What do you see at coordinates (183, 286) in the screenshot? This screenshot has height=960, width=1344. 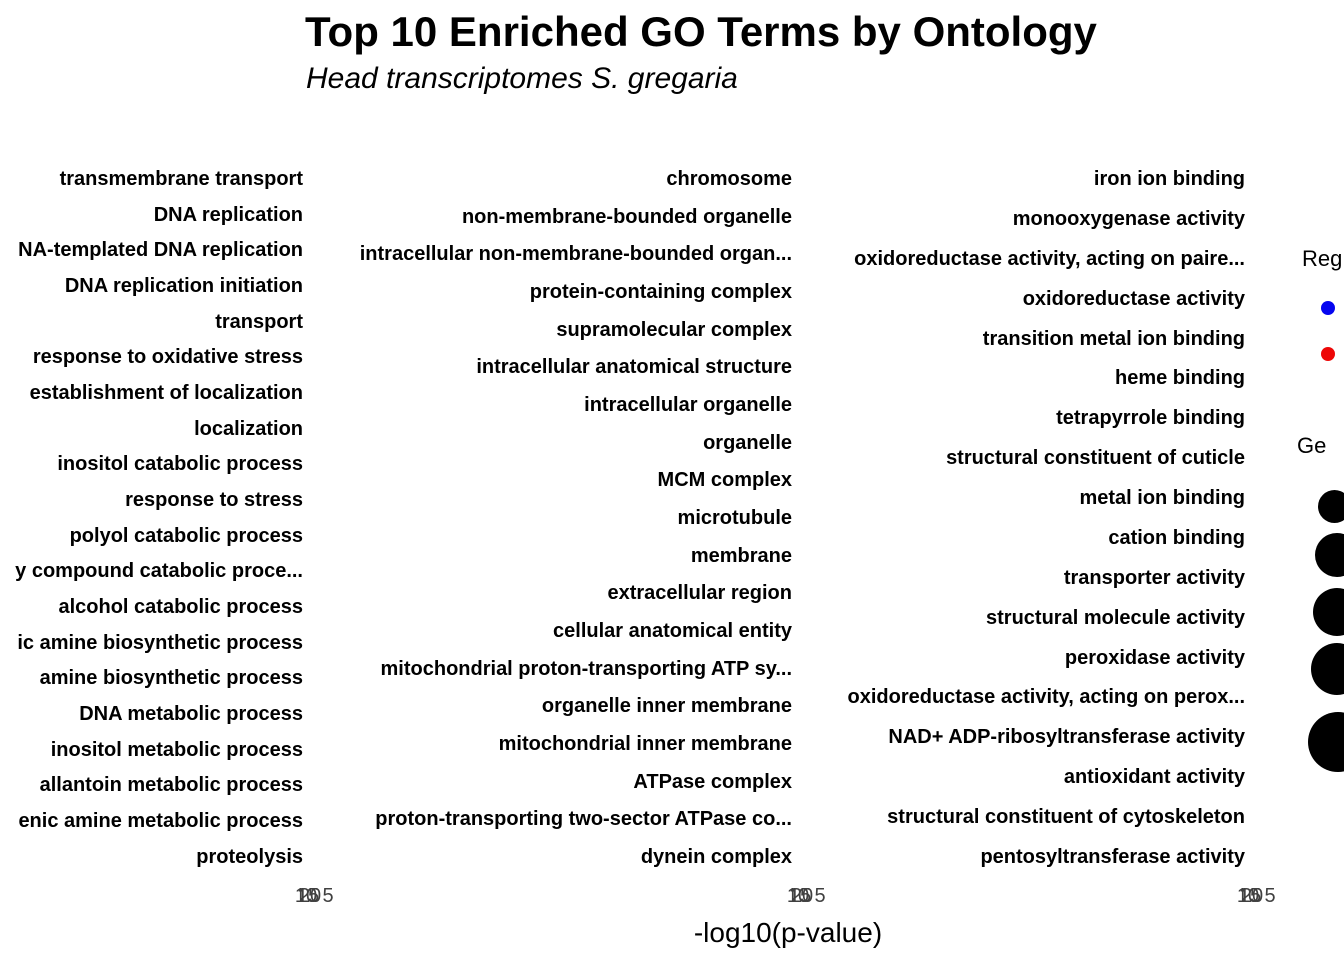 I see `go-term-label: DNA replication initiation` at bounding box center [183, 286].